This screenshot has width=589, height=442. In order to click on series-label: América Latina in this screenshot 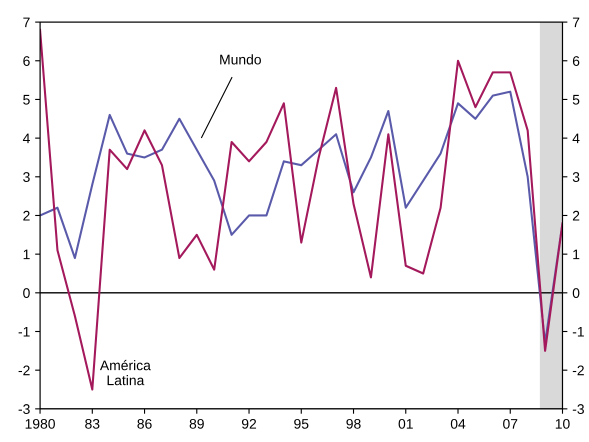, I will do `click(125, 373)`.